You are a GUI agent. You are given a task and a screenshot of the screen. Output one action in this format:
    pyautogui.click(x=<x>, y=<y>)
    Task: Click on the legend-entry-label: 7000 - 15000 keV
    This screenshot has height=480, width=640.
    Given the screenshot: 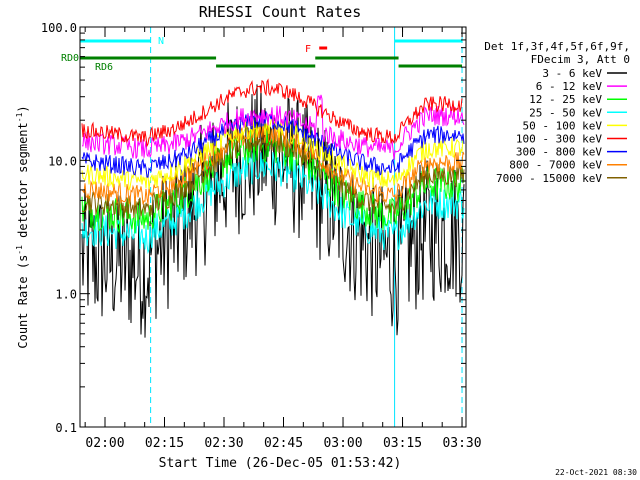 What is the action you would take?
    pyautogui.click(x=549, y=178)
    